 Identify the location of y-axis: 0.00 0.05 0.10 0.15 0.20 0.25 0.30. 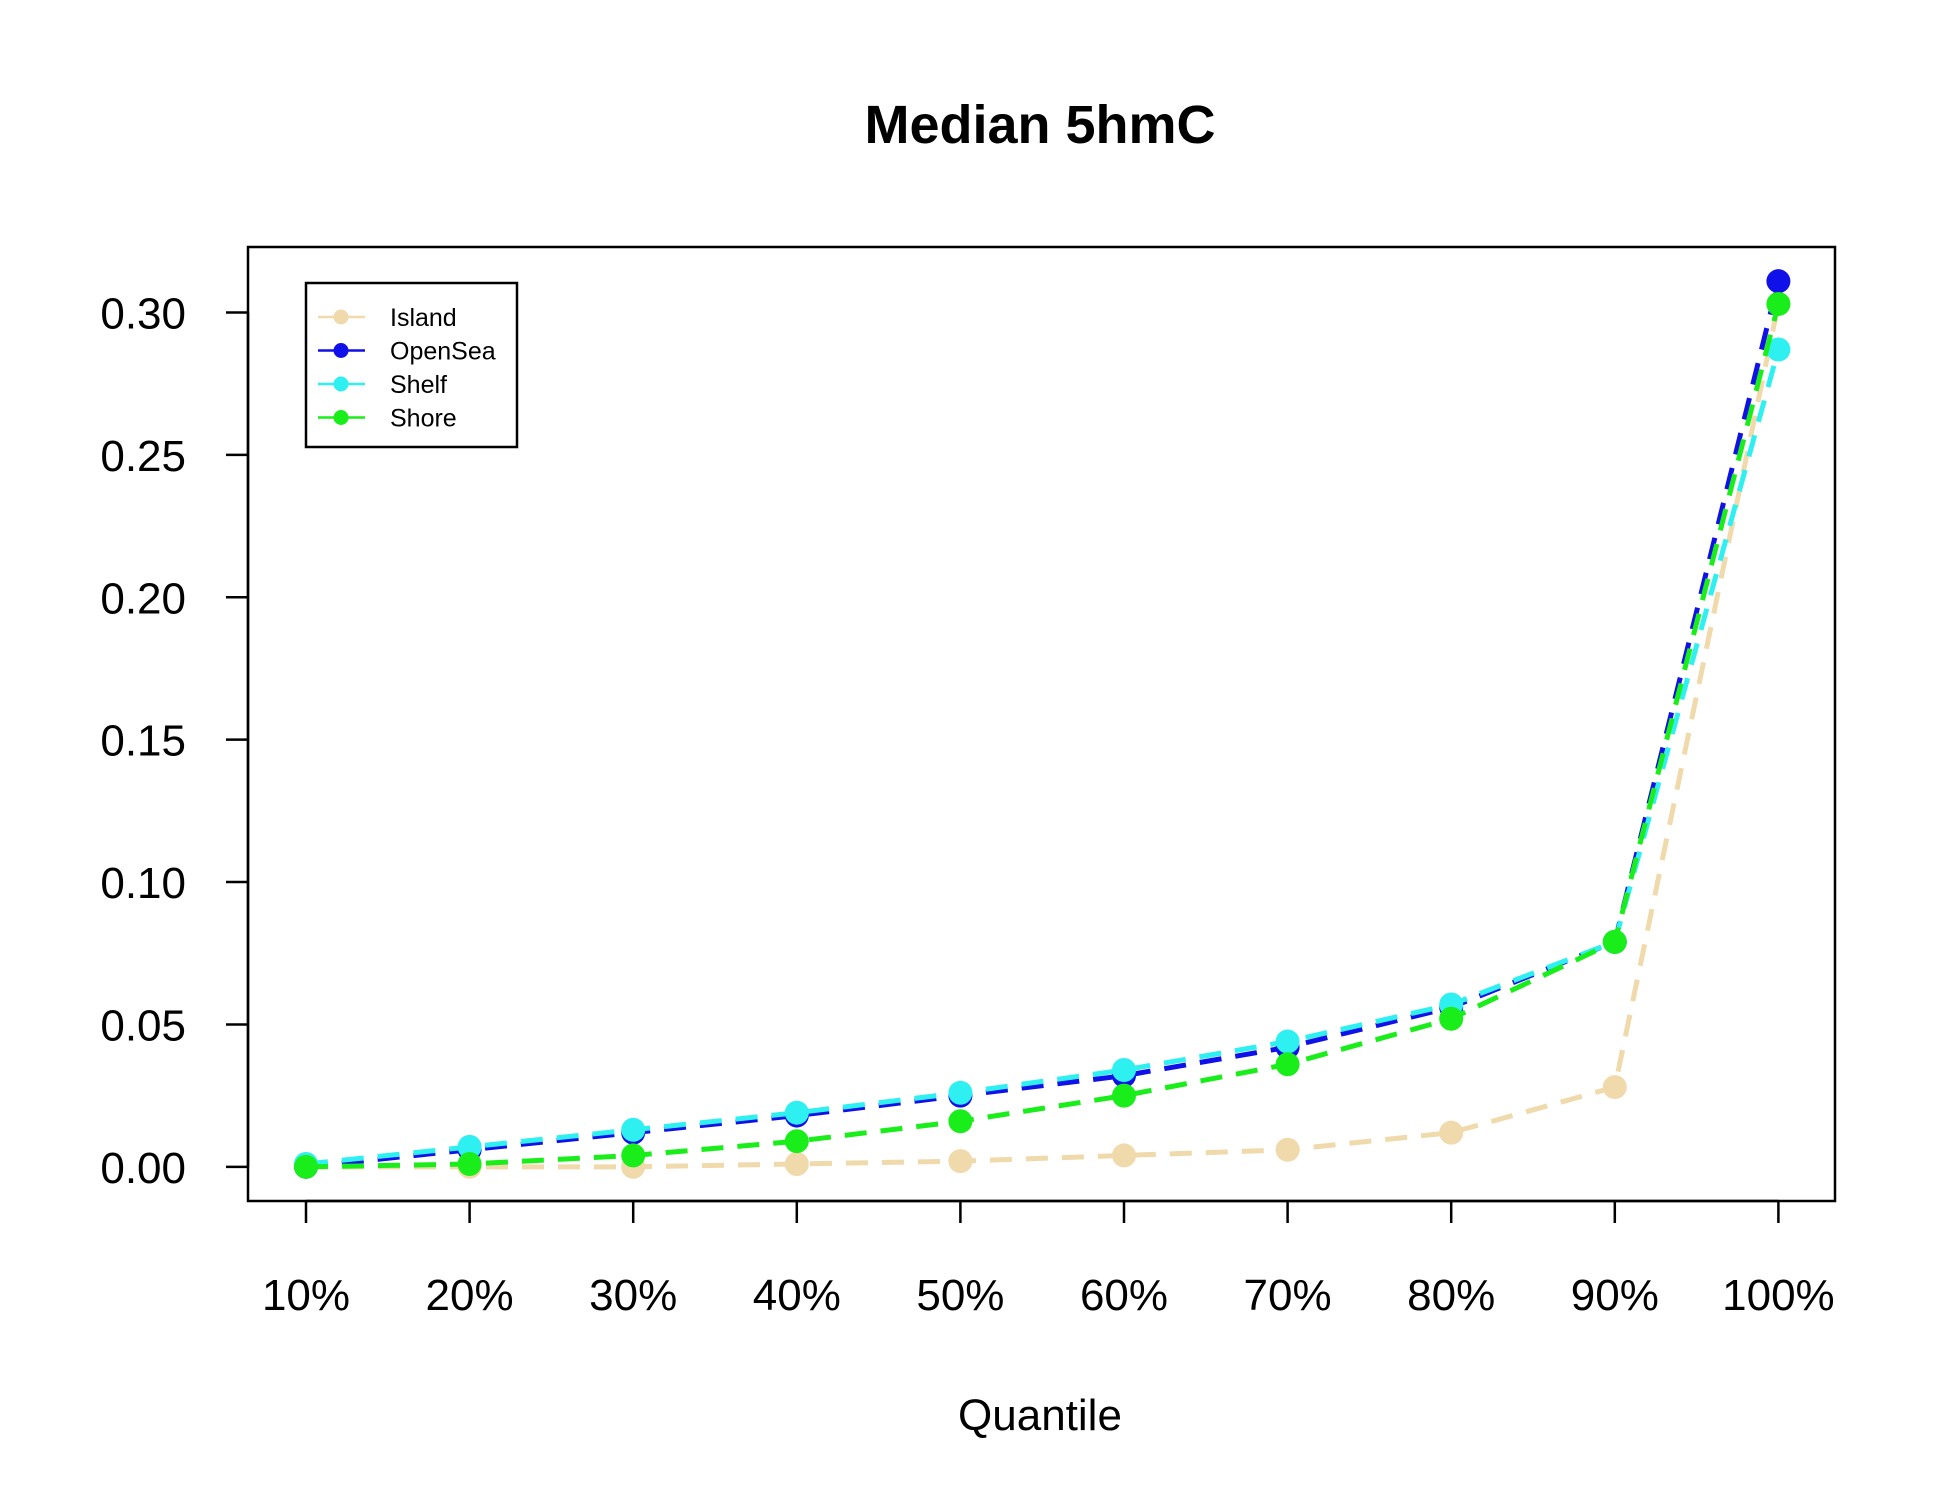
(175, 741).